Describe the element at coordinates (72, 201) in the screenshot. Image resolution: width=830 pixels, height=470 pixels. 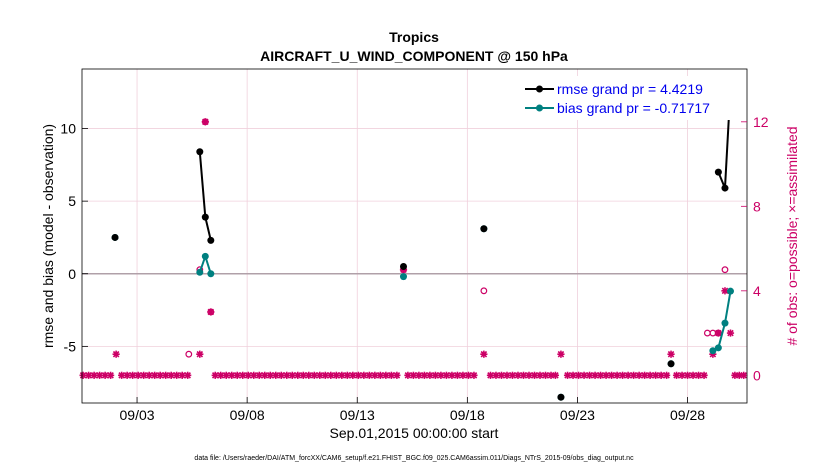
I see `y-left-tick-label: 5` at that location.